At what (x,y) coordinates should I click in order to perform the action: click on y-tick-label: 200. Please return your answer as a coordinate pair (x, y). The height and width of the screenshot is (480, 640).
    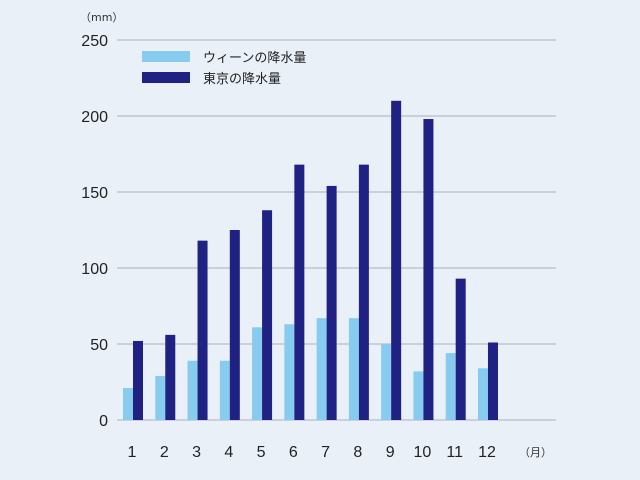
    Looking at the image, I should click on (94, 117).